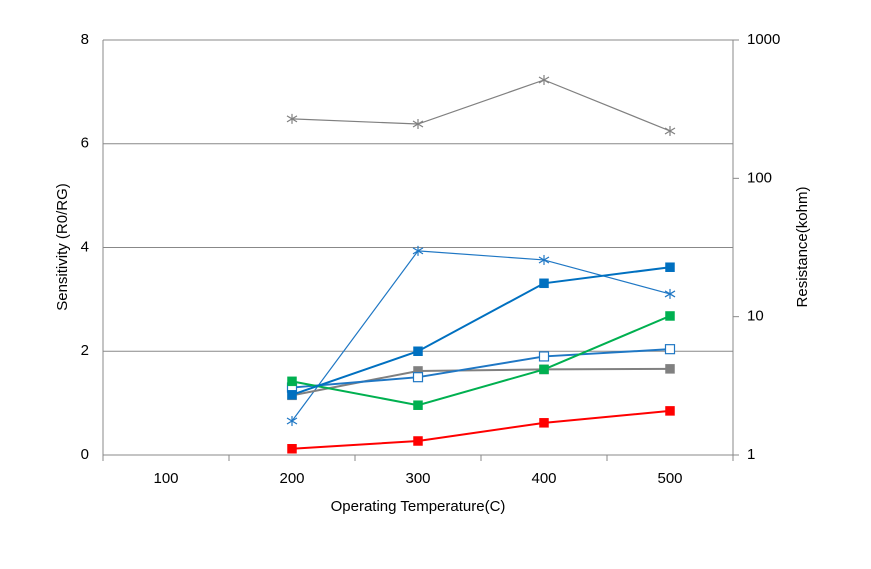 Image resolution: width=871 pixels, height=569 pixels. What do you see at coordinates (62, 247) in the screenshot?
I see `y-axis-label: Sensitivity (R0/RG)` at bounding box center [62, 247].